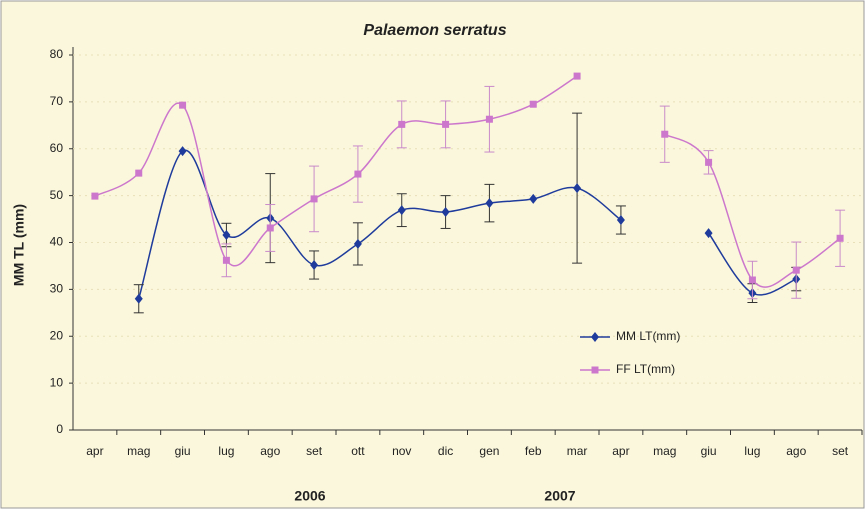 The image size is (866, 510). I want to click on y-tick-label: 20, so click(57, 335).